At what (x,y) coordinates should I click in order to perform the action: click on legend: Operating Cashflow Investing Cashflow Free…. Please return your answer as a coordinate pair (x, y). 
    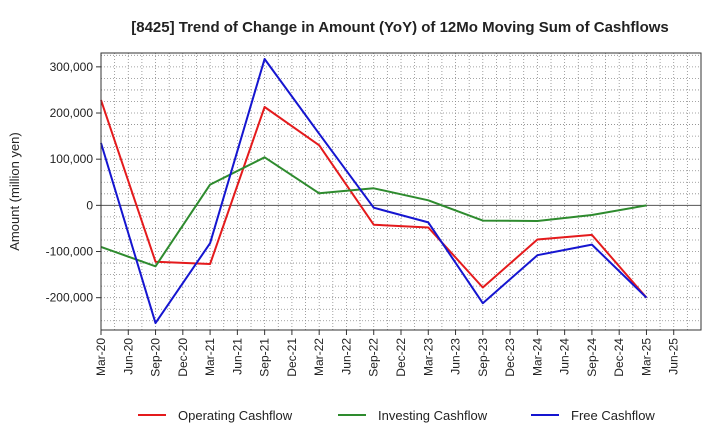
    Looking at the image, I should click on (396, 415).